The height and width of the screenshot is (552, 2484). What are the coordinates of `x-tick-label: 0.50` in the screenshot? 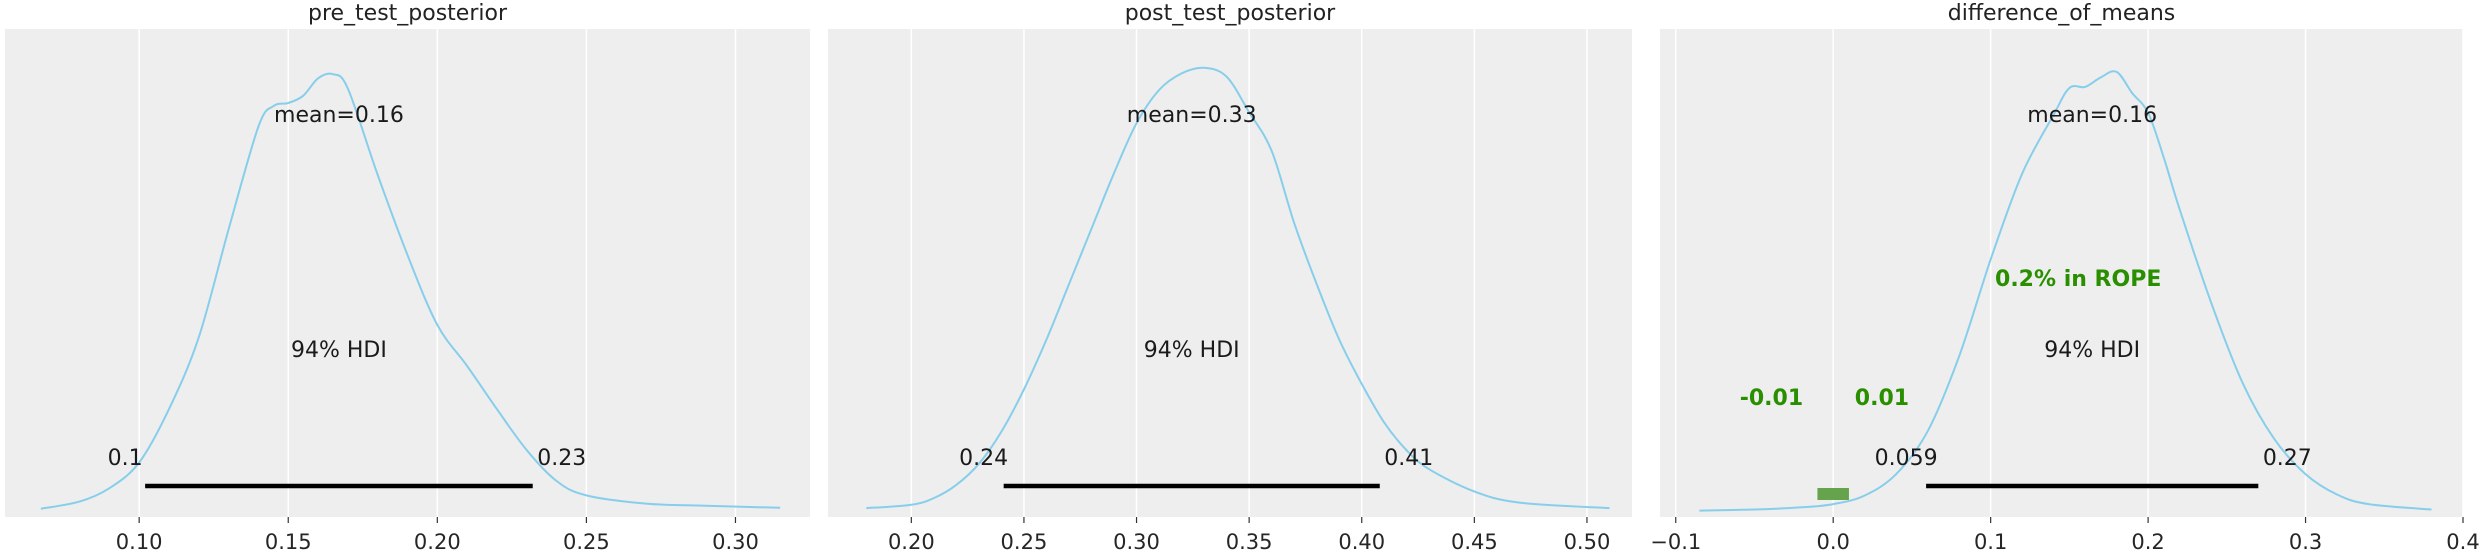 It's located at (1587, 541).